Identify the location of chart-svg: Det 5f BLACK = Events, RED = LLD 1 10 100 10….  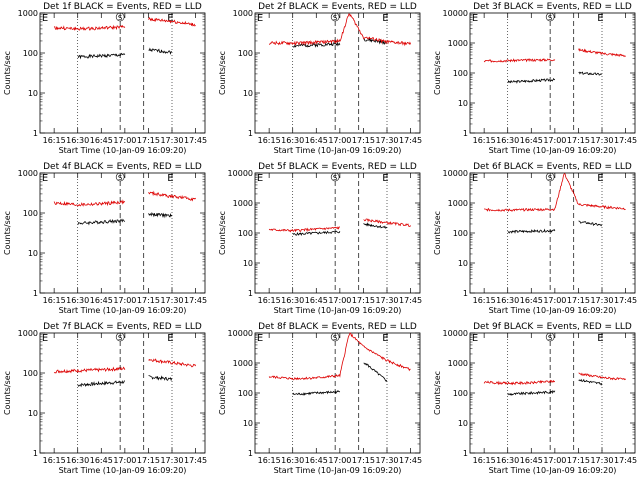
(320, 238).